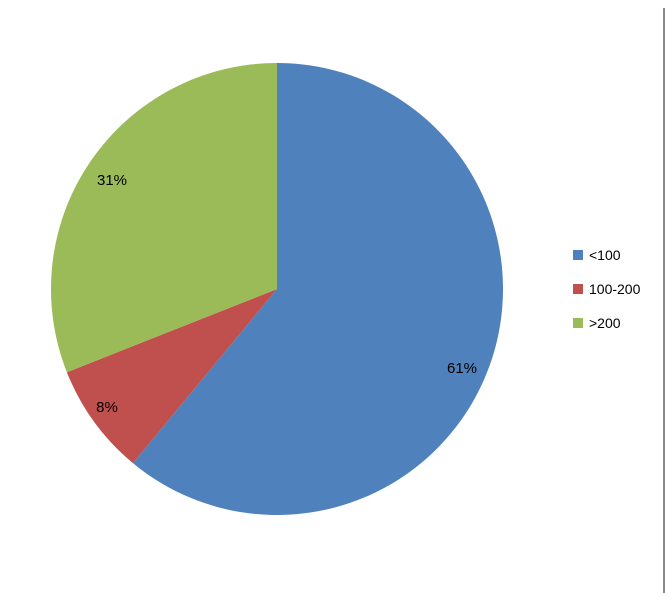 The height and width of the screenshot is (593, 667). Describe the element at coordinates (112, 180) in the screenshot. I see `slice-label-2: 31%` at that location.